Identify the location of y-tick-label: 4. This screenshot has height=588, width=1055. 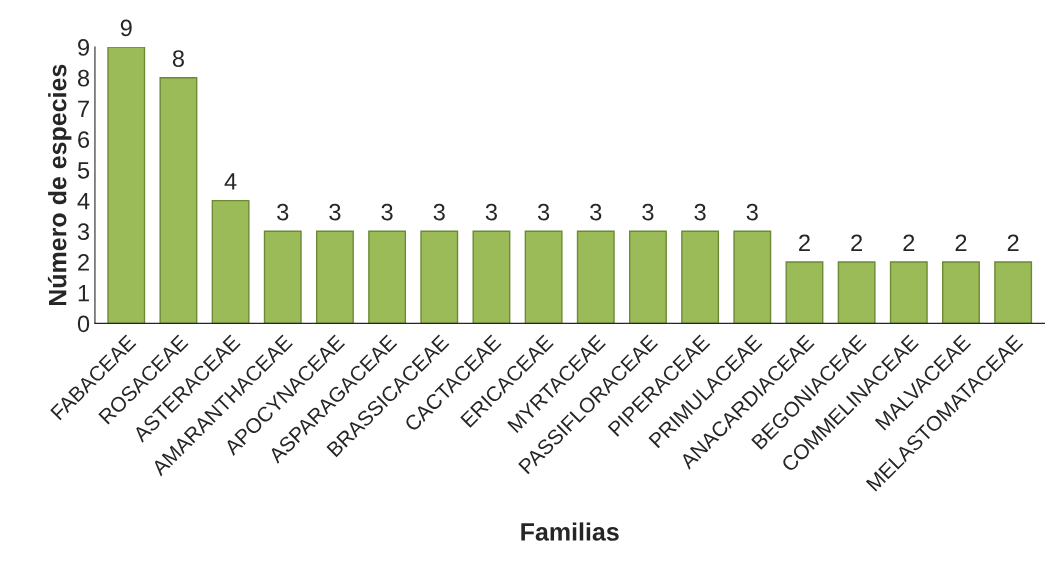
(83, 201).